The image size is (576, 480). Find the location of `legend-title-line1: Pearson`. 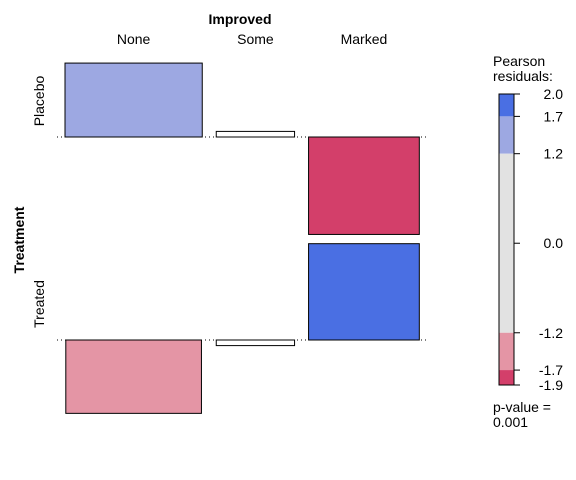

legend-title-line1: Pearson is located at coordinates (519, 61).